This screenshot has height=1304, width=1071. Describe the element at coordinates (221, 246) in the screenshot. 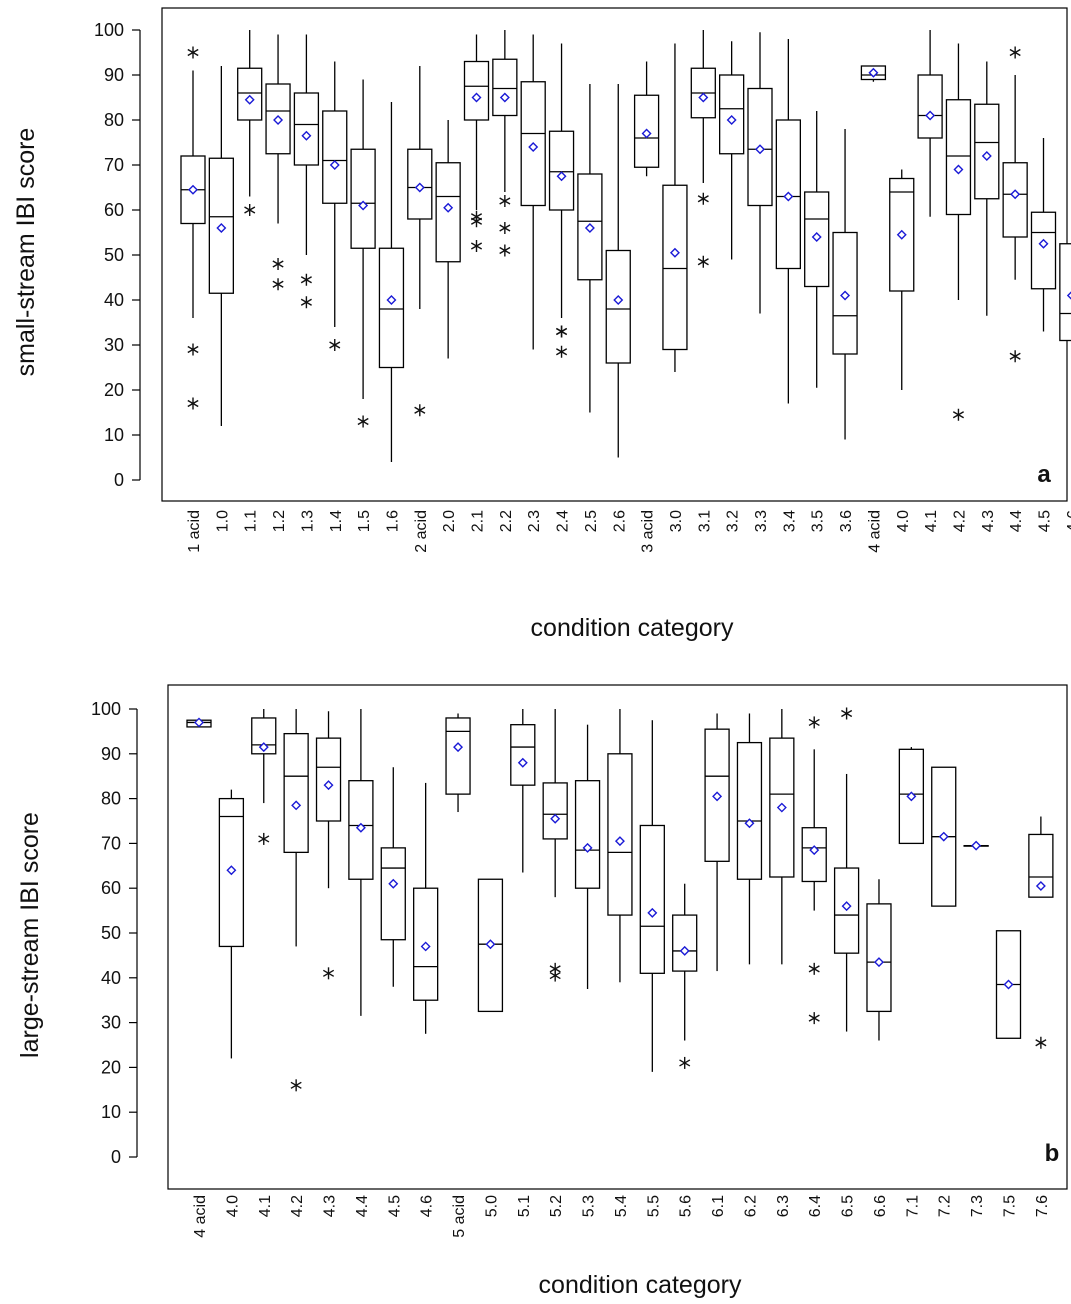

I see `box-a-1.0` at that location.